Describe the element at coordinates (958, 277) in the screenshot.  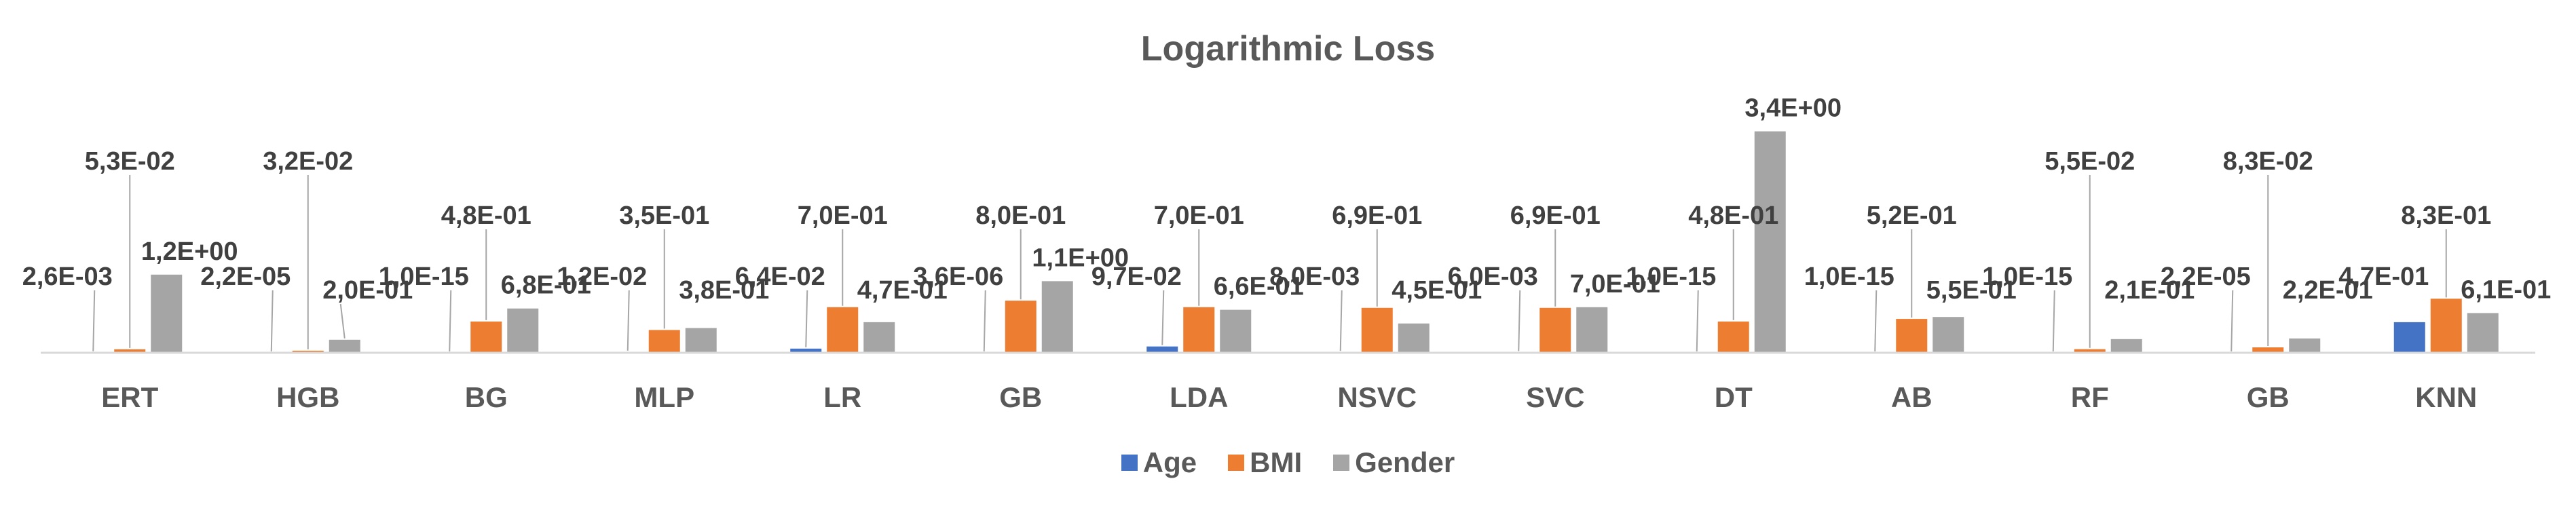
I see `data-label-age: 3,6E-06` at that location.